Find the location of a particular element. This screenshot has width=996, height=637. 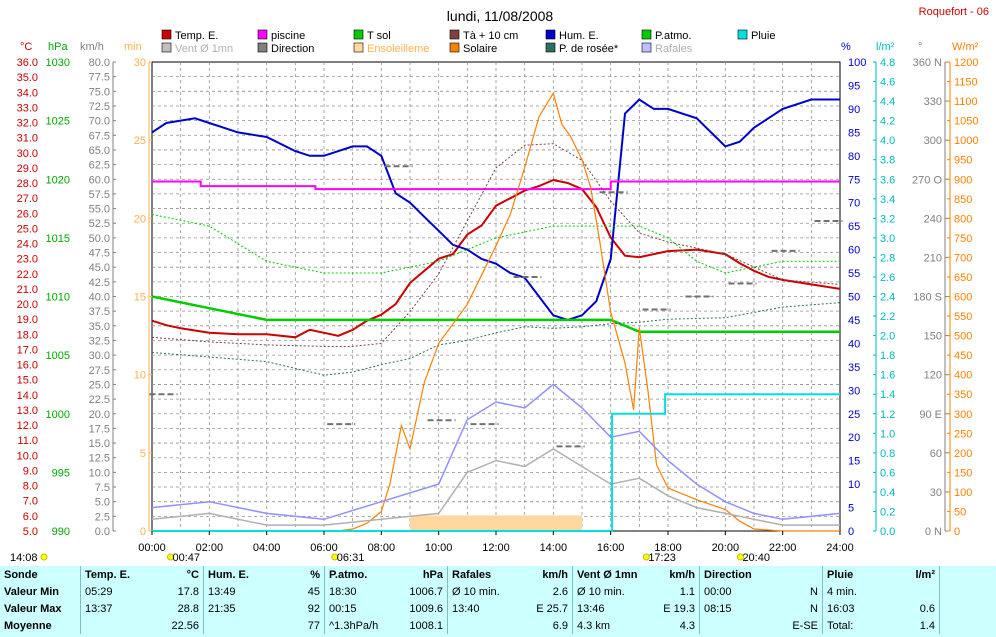

legend-item: P.atmo. is located at coordinates (666, 35).